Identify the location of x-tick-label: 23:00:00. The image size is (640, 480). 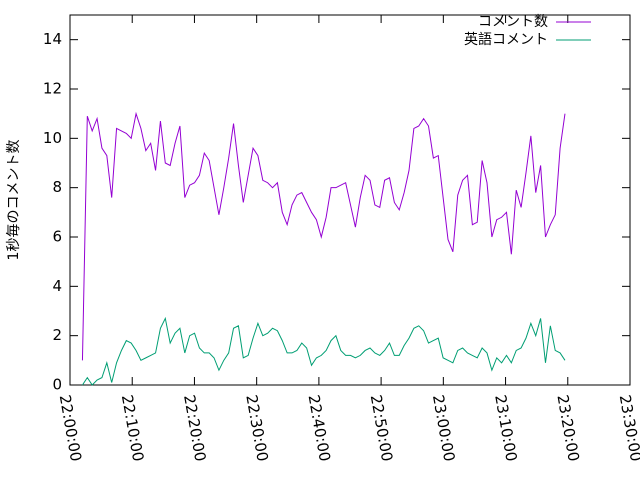
(443, 427).